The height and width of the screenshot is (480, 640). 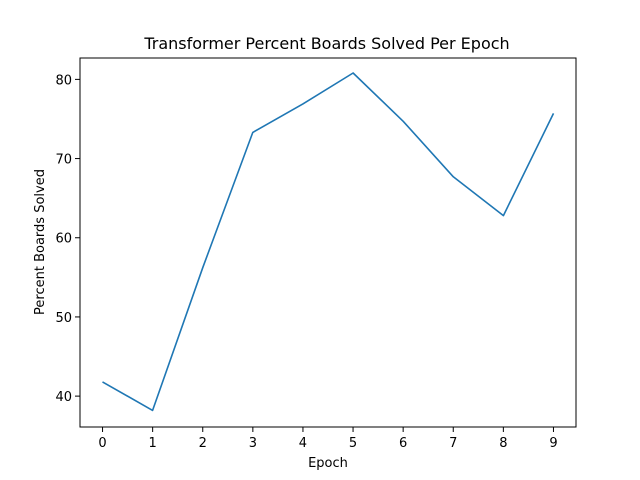 I want to click on x-tick-label: 7, so click(x=453, y=443).